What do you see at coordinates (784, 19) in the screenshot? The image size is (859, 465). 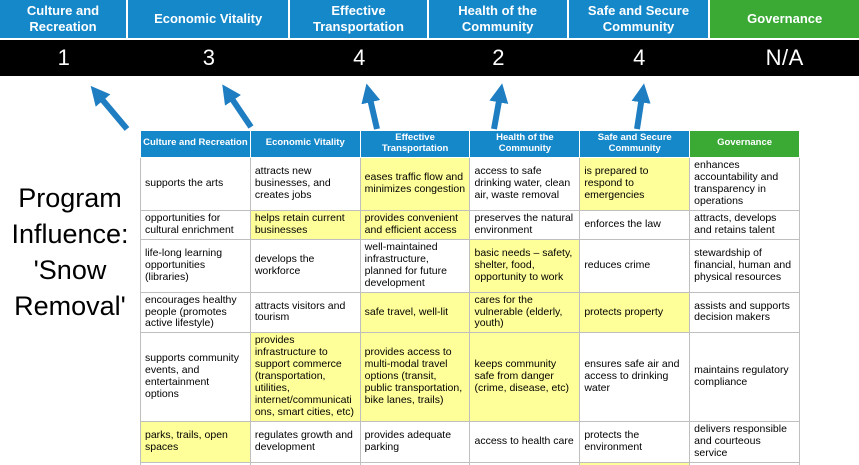 I see `category-governance: Governance` at bounding box center [784, 19].